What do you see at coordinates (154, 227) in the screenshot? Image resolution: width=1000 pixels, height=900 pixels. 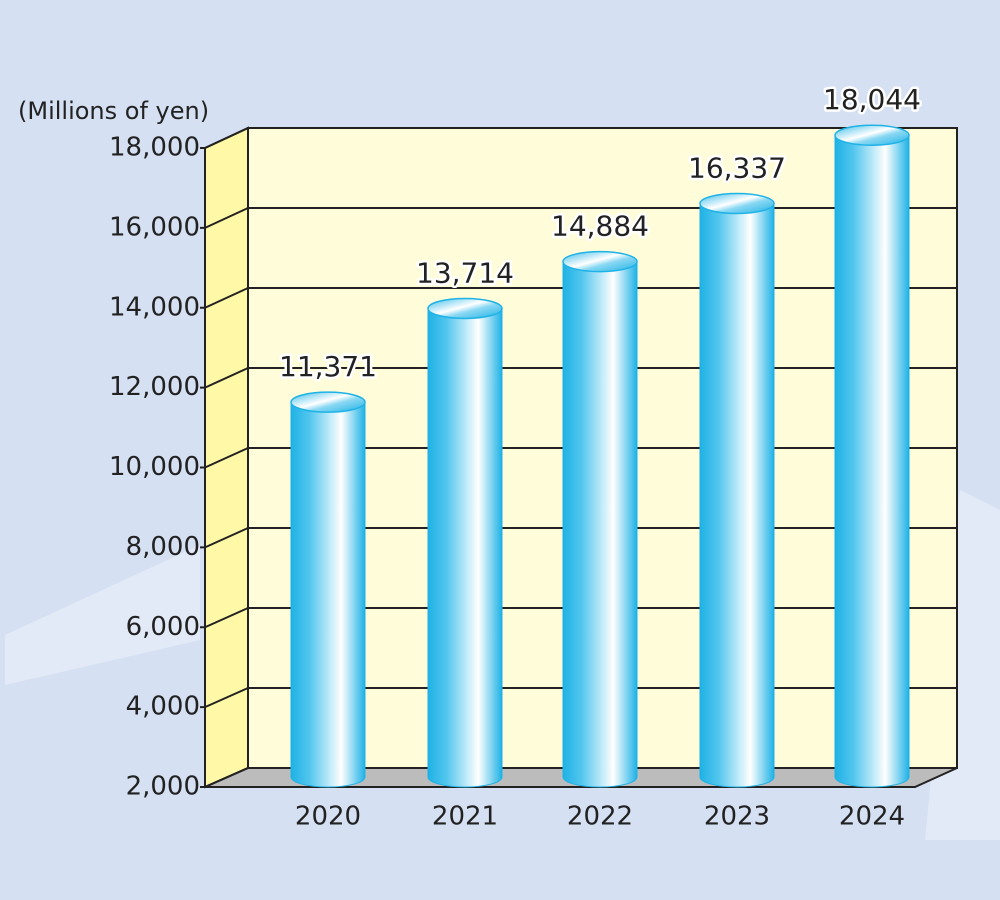 I see `y-tick-label: 16,000` at bounding box center [154, 227].